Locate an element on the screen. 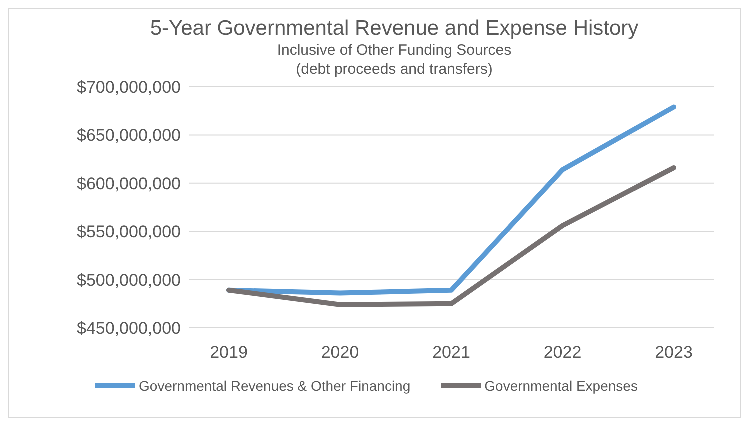  x-tick-label: 2021 is located at coordinates (451, 352).